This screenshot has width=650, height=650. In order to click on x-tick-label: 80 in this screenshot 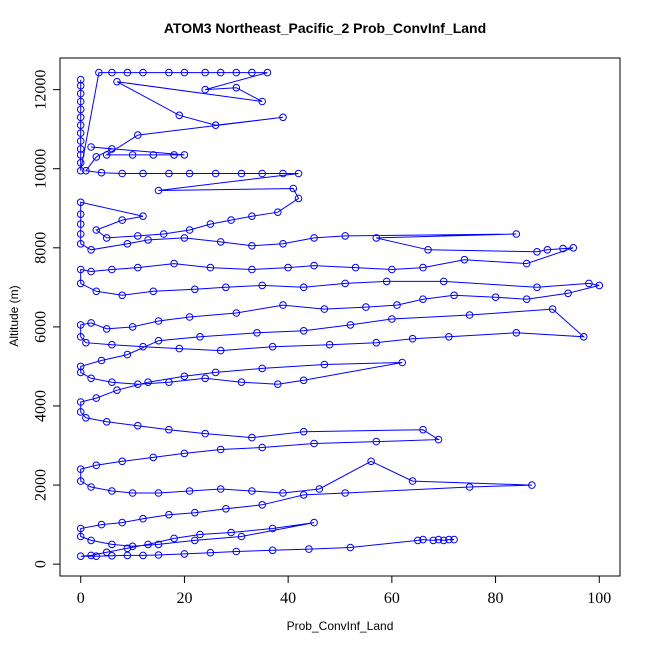, I will do `click(496, 598)`.